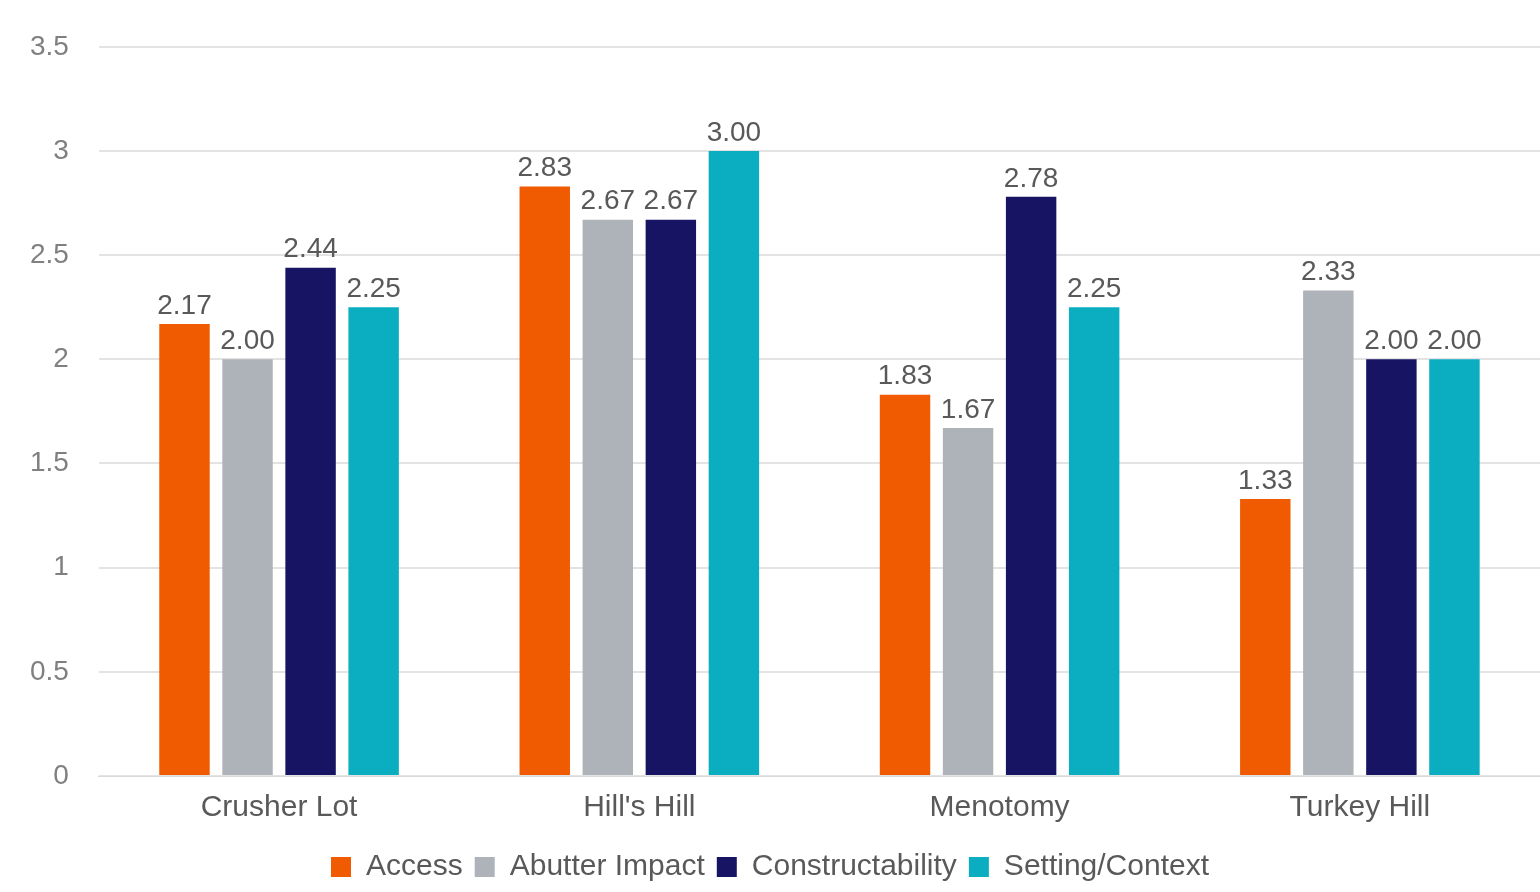  I want to click on x-tick-label: Hill's Hill, so click(639, 806).